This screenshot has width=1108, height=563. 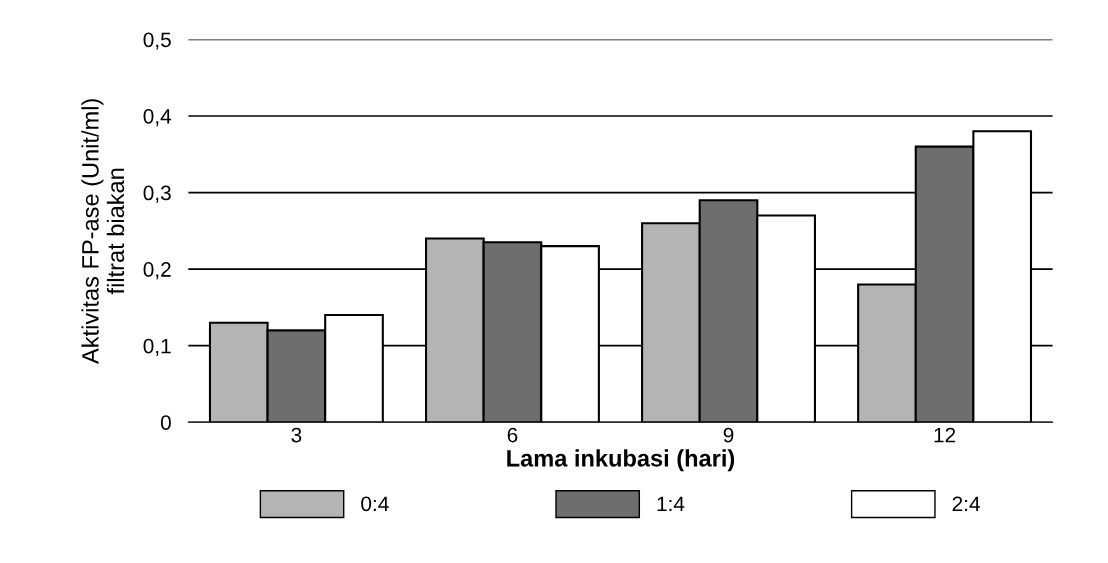 I want to click on legend-label: 2:4, so click(x=966, y=503).